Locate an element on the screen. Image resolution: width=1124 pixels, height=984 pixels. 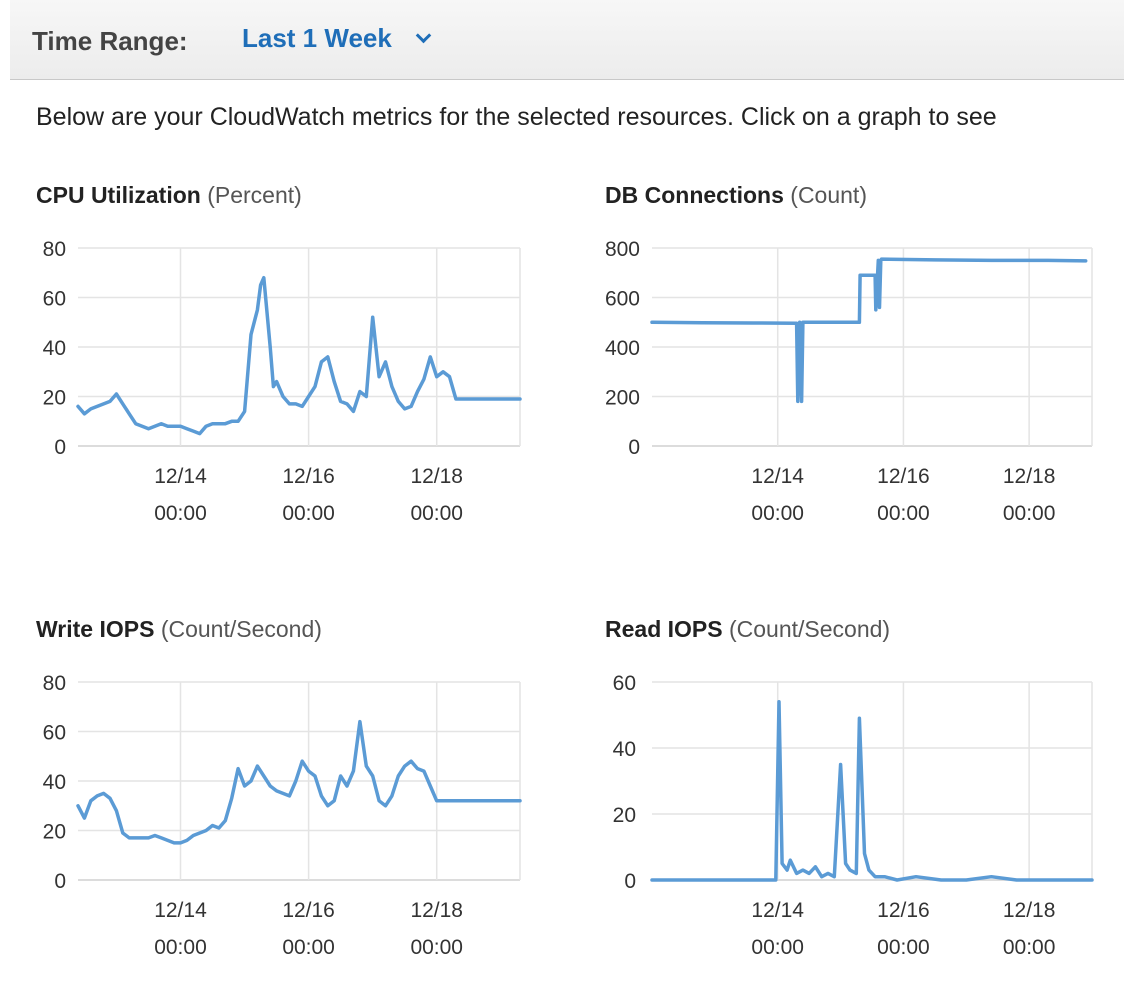
time-range-value: Last 1 Week is located at coordinates (317, 37).